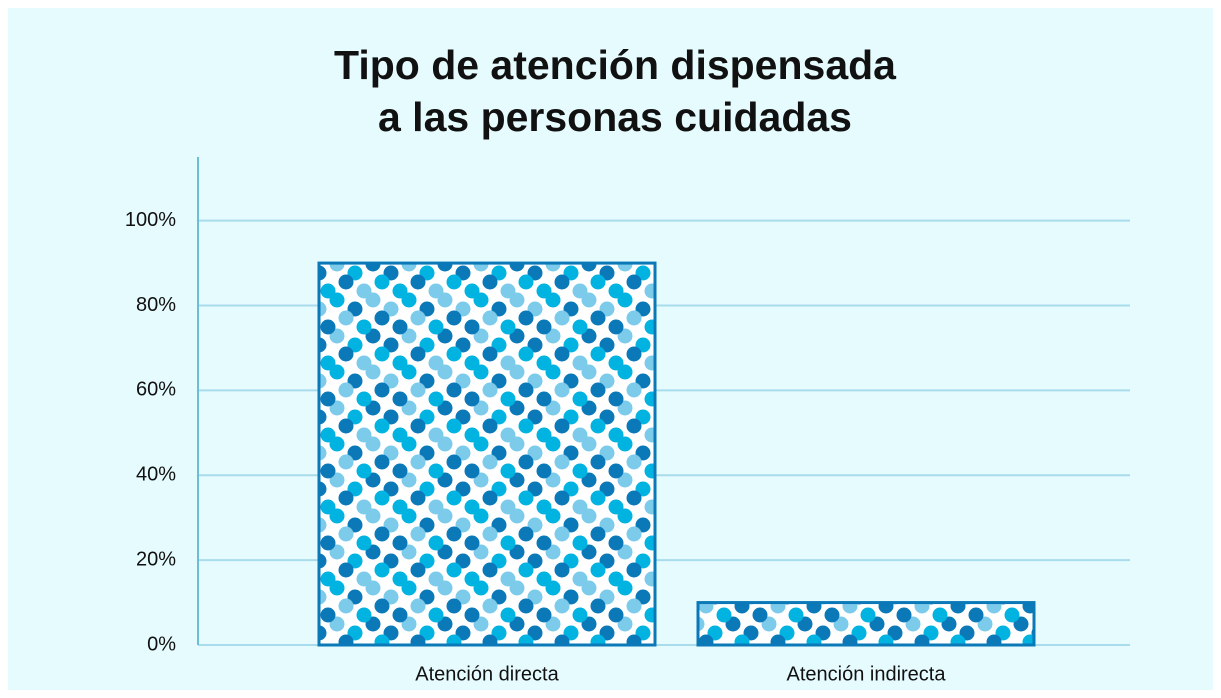 The image size is (1221, 698). Describe the element at coordinates (156, 475) in the screenshot. I see `y-tick-label: 40%` at that location.